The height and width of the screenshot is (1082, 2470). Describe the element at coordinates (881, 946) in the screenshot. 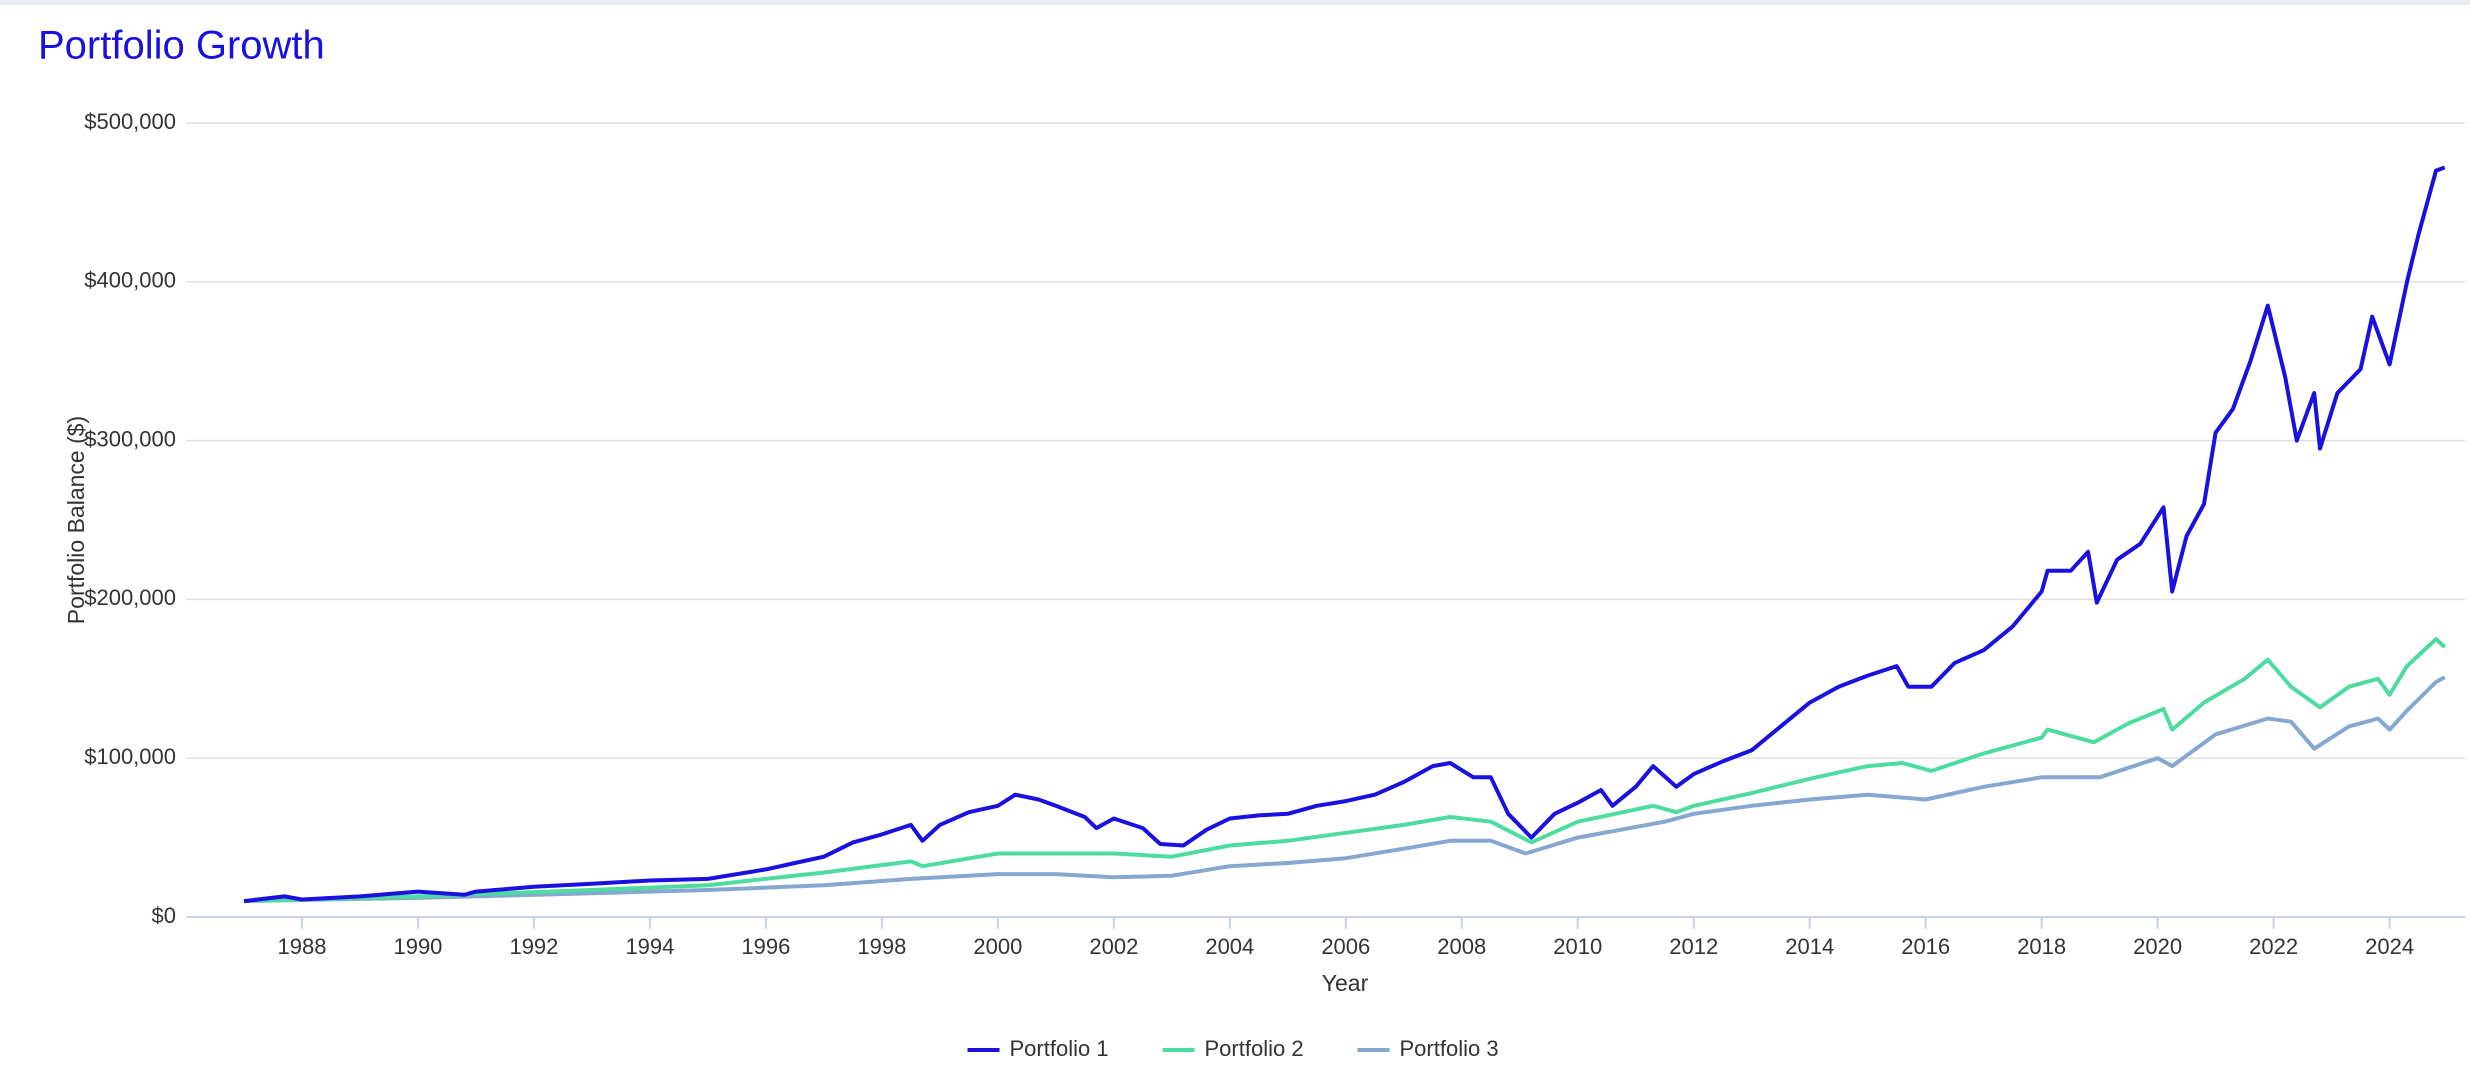

I see `x-tick-label: 1998` at that location.